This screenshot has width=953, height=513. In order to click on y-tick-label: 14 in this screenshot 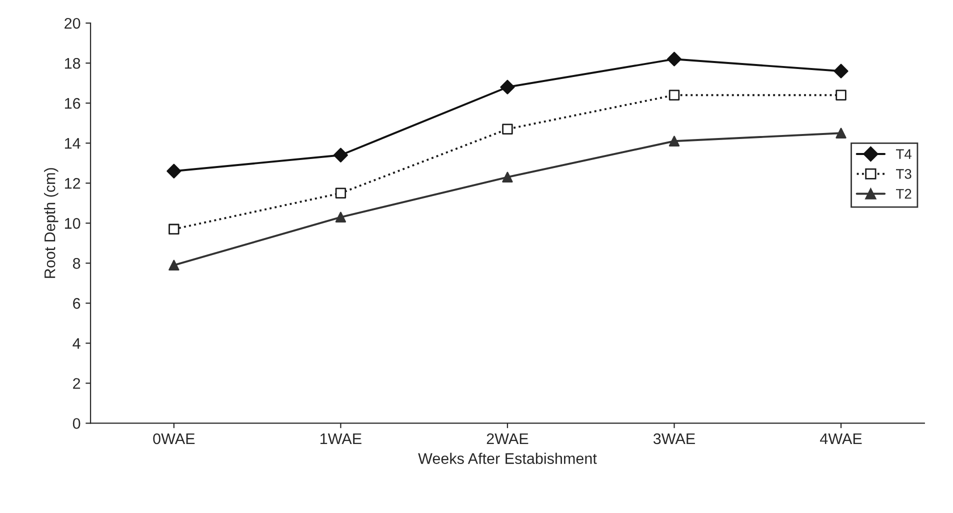, I will do `click(72, 143)`.